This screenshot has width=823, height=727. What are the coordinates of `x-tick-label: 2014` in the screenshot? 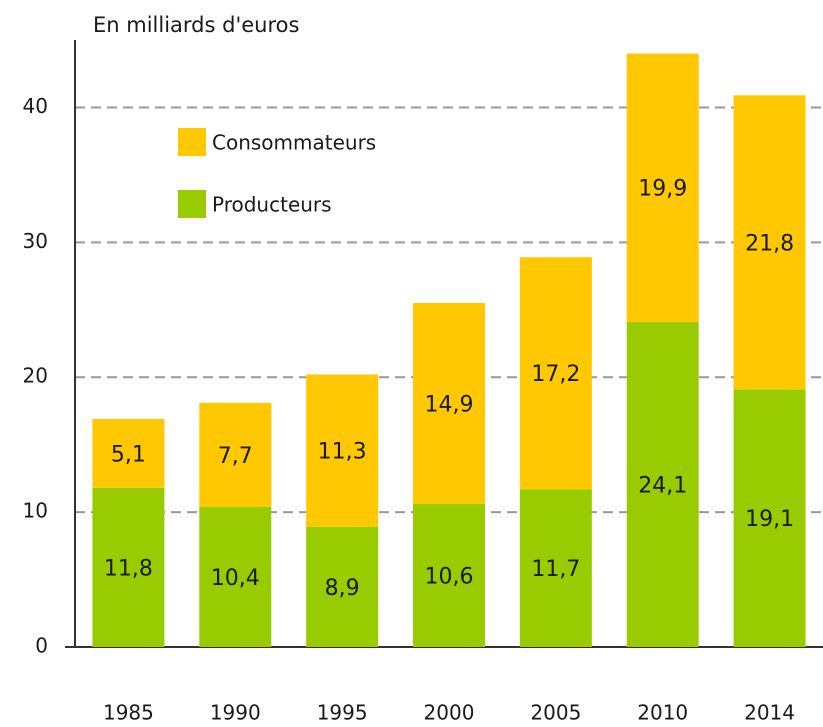 It's located at (769, 713).